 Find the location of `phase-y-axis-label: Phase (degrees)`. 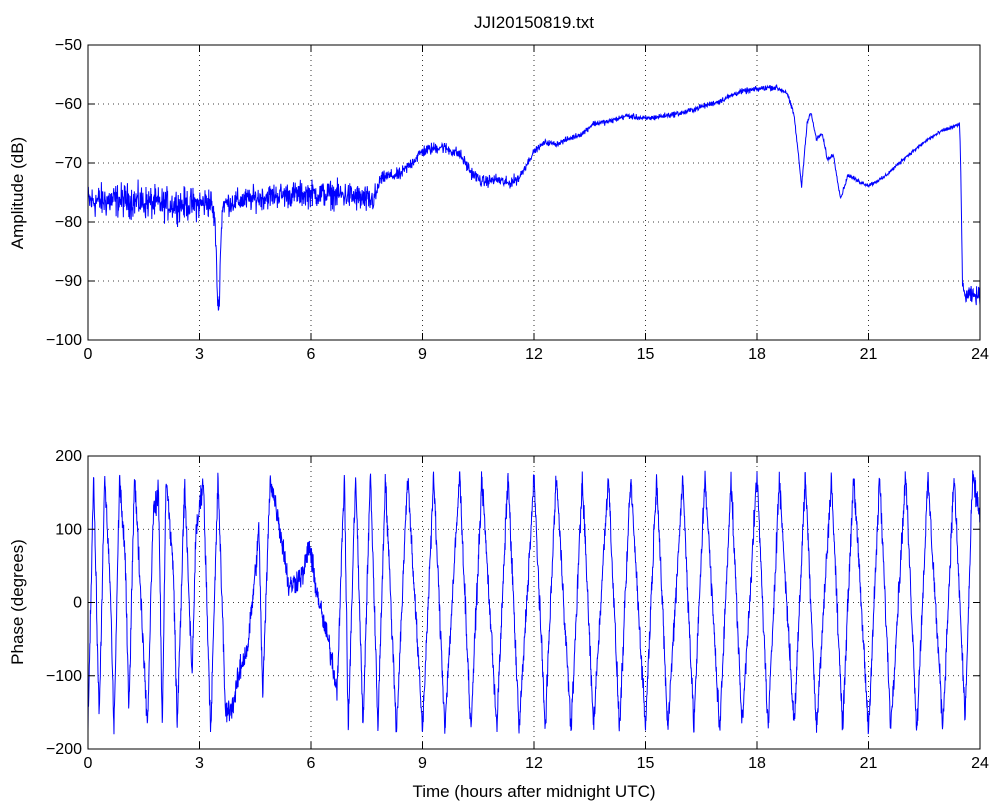

phase-y-axis-label: Phase (degrees) is located at coordinates (17, 602).